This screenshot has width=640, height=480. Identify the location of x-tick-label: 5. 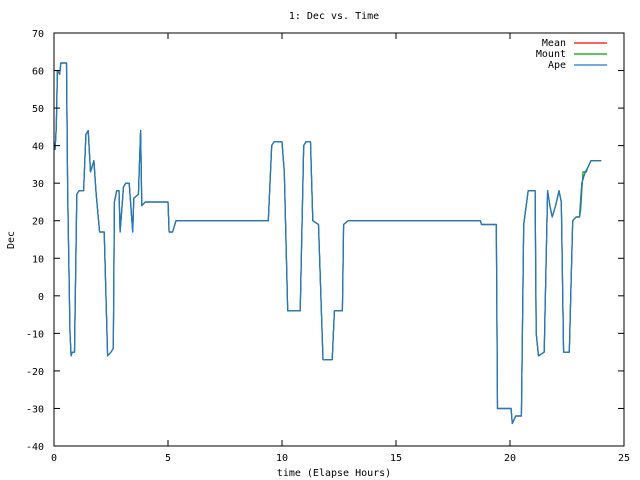
(168, 458).